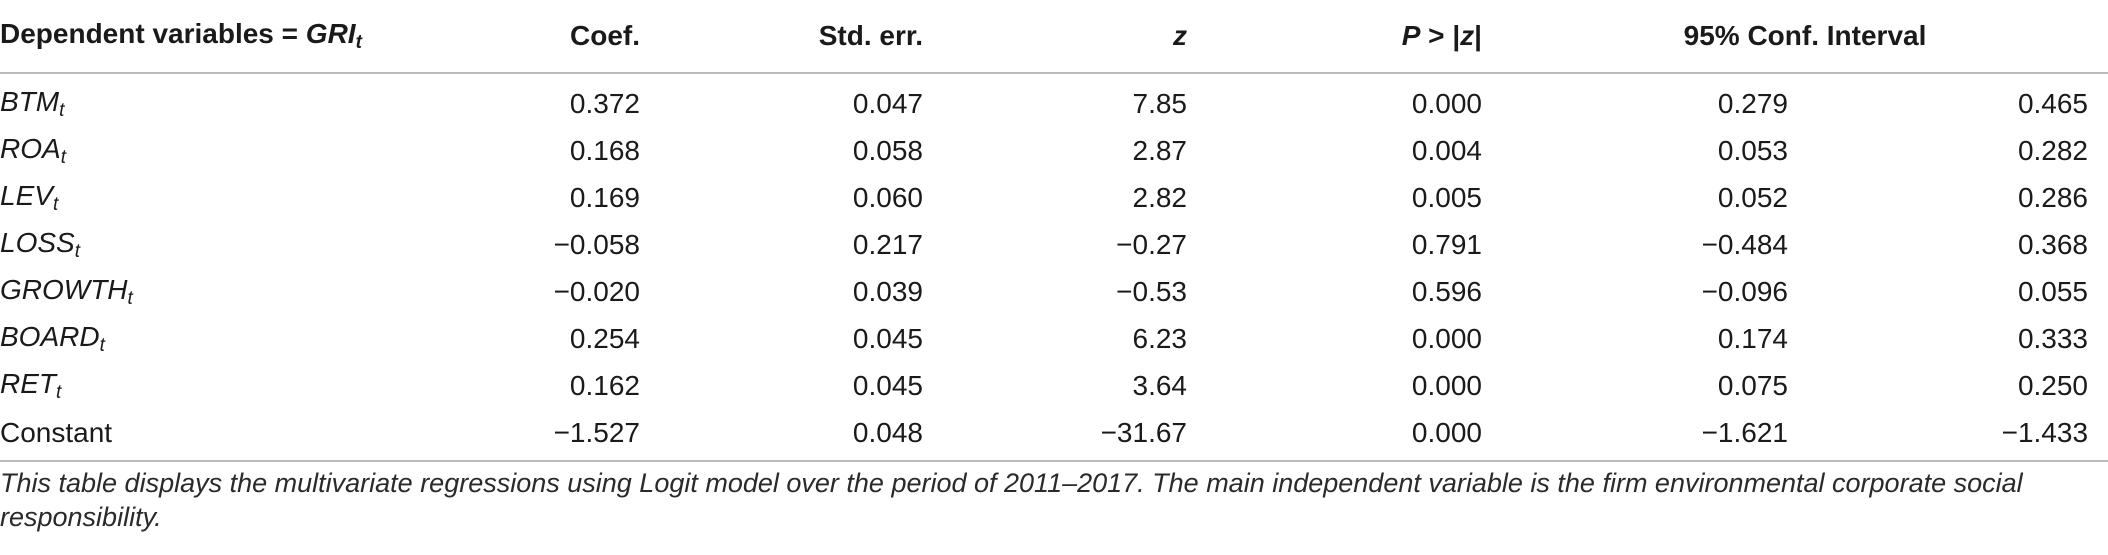 This screenshot has height=555, width=2108. Describe the element at coordinates (604, 150) in the screenshot. I see `coef-cell: 0.168` at that location.